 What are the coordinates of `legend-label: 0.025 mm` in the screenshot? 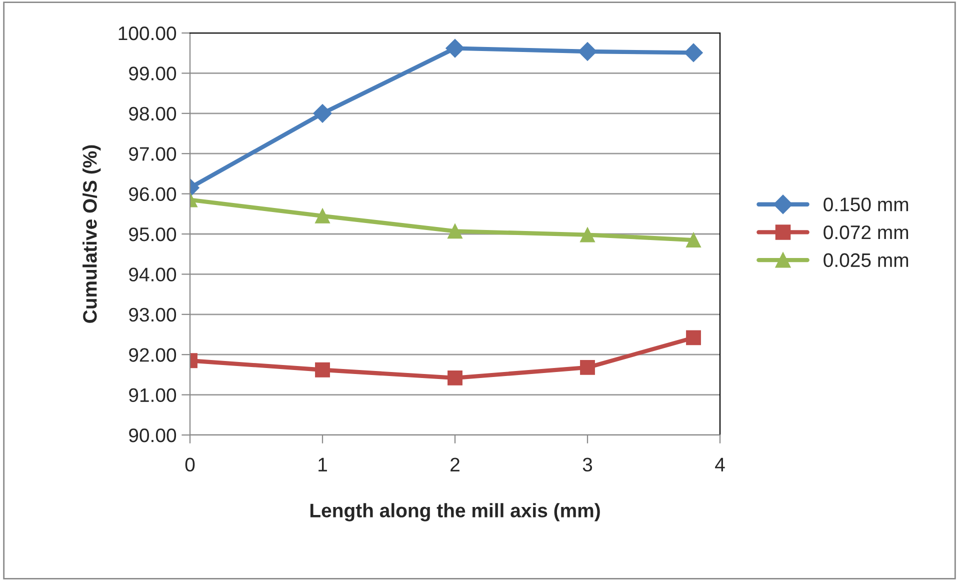 It's located at (866, 260).